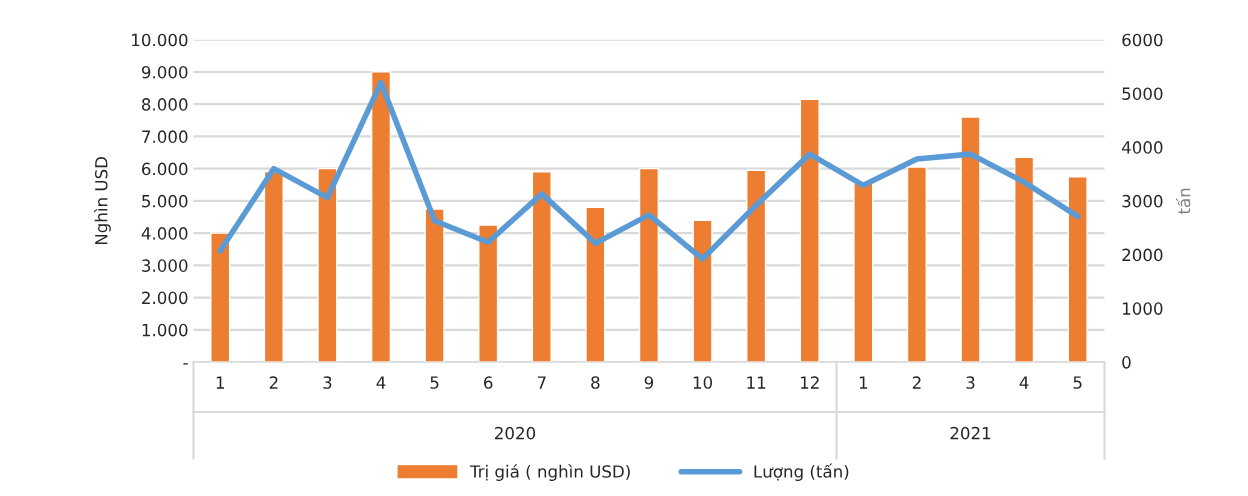 The height and width of the screenshot is (496, 1248). Describe the element at coordinates (1142, 147) in the screenshot. I see `y2-tick-label: 4000` at that location.